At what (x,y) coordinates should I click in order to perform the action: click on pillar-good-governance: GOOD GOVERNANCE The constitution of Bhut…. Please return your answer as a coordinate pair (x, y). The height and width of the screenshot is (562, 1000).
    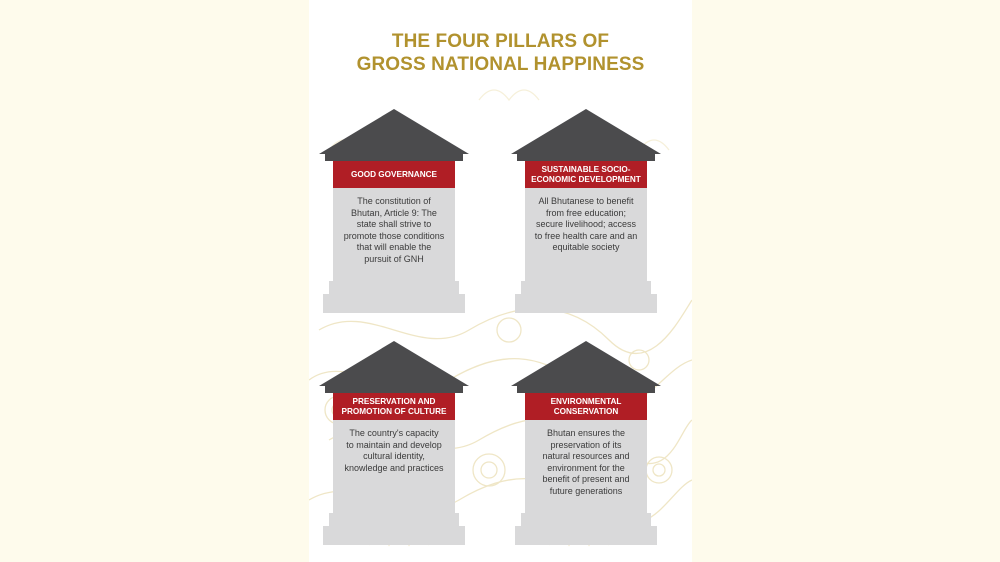
    Looking at the image, I should click on (394, 211).